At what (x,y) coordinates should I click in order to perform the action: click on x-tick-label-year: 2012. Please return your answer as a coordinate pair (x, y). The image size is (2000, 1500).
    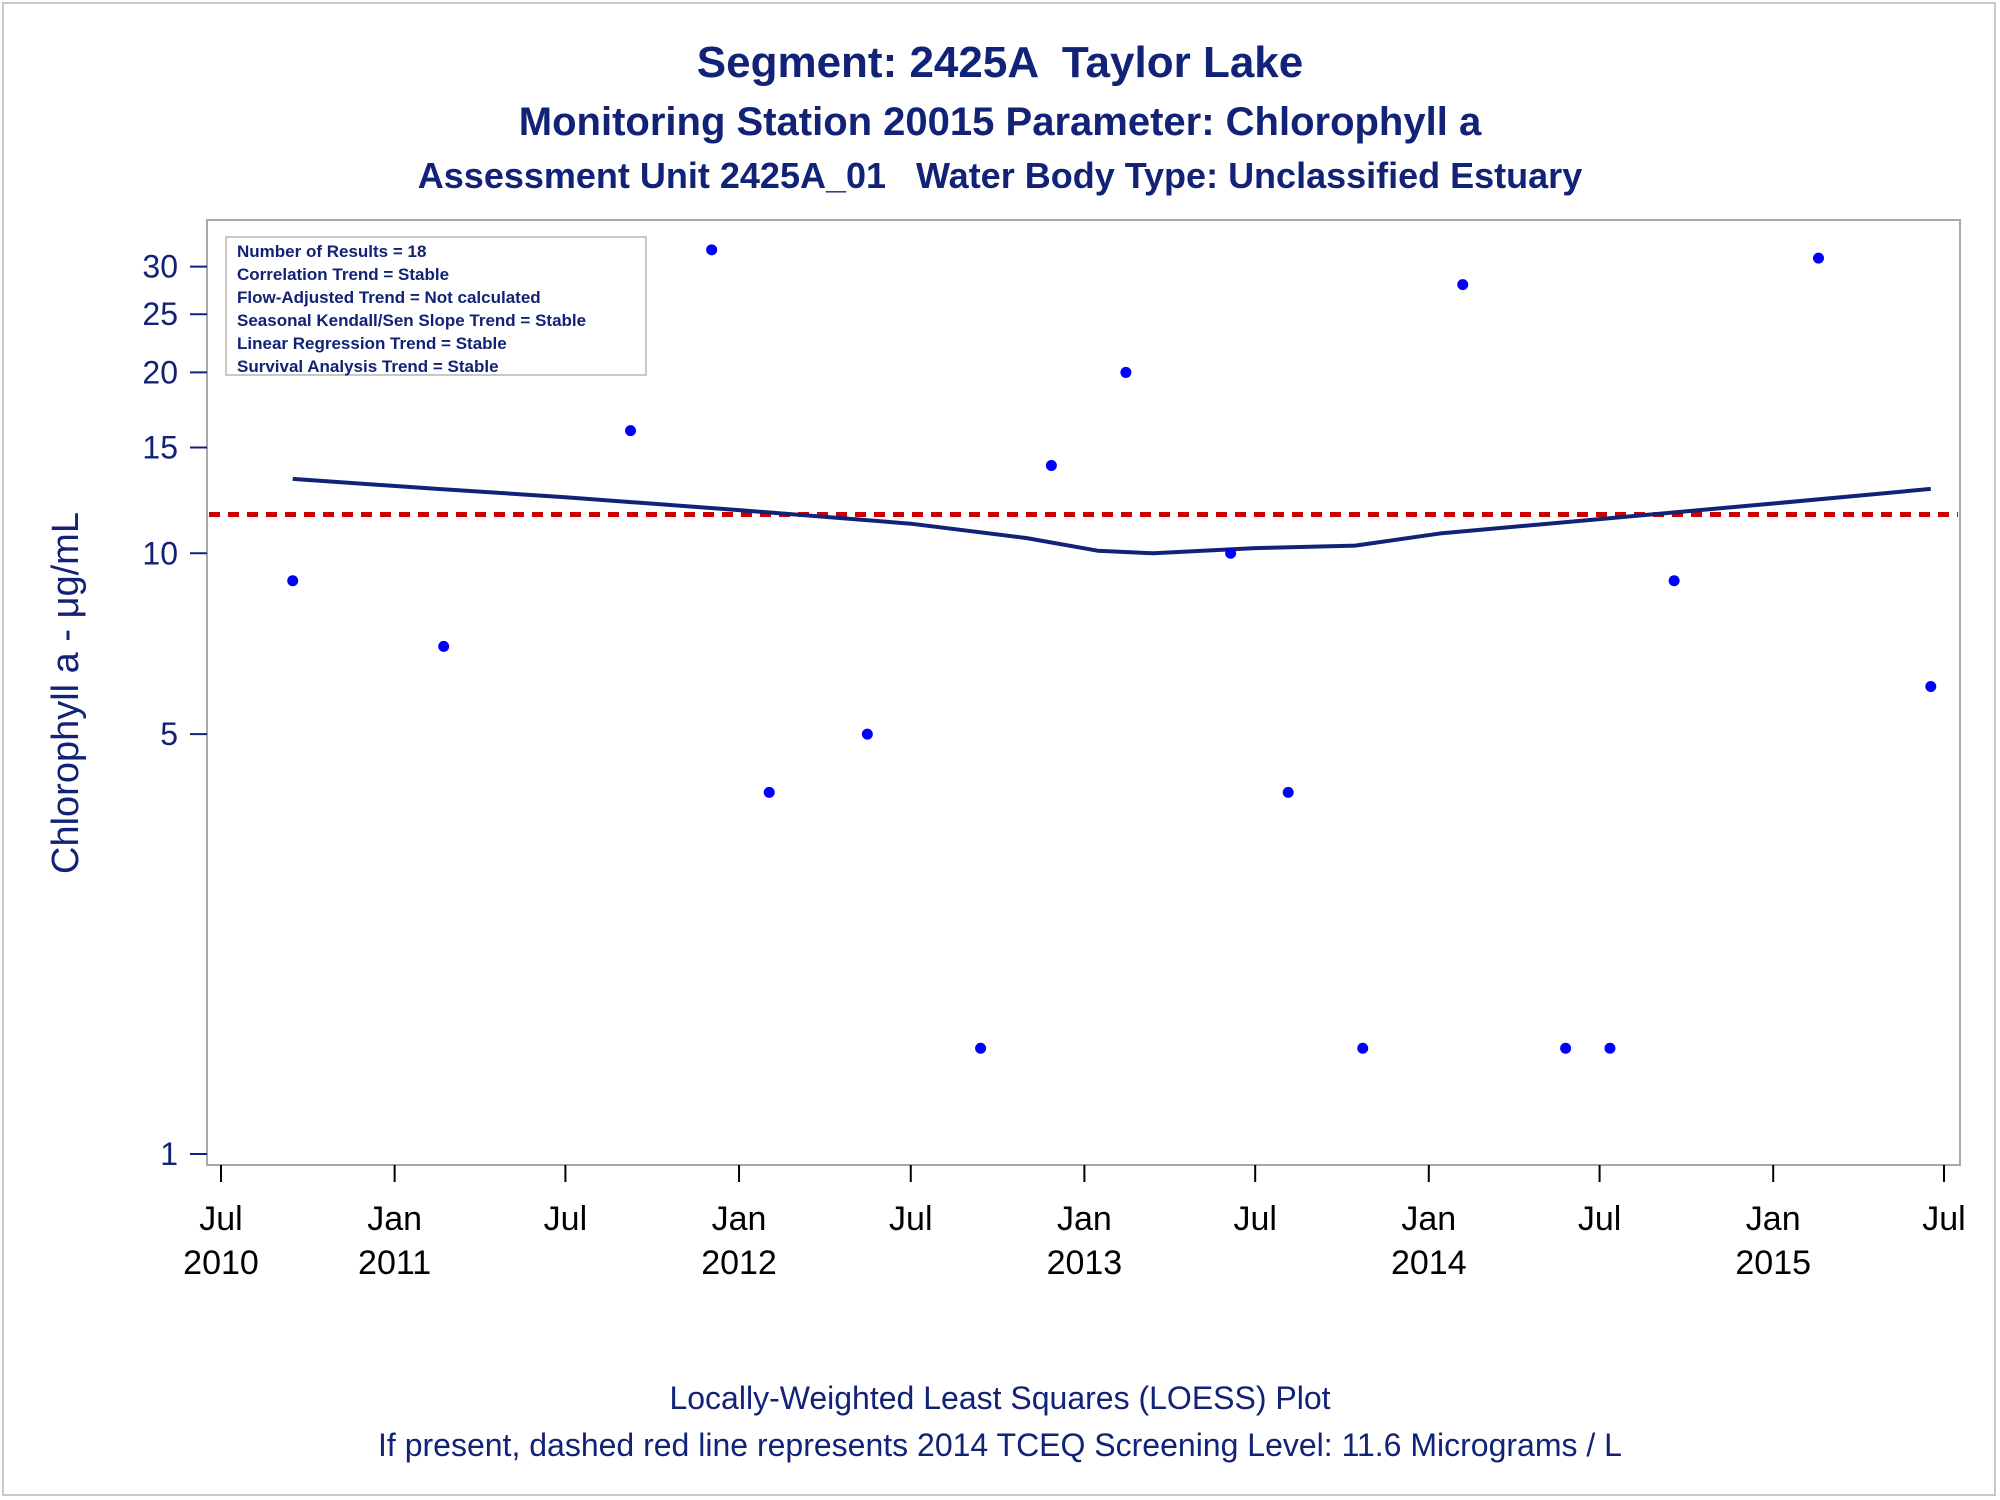
    Looking at the image, I should click on (739, 1263).